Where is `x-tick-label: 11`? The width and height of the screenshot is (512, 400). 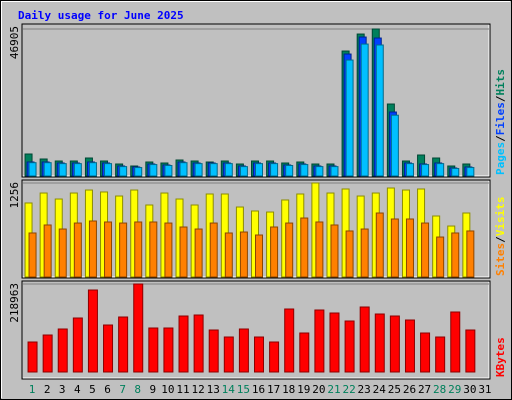
x-tick-label: 11 is located at coordinates (182, 389).